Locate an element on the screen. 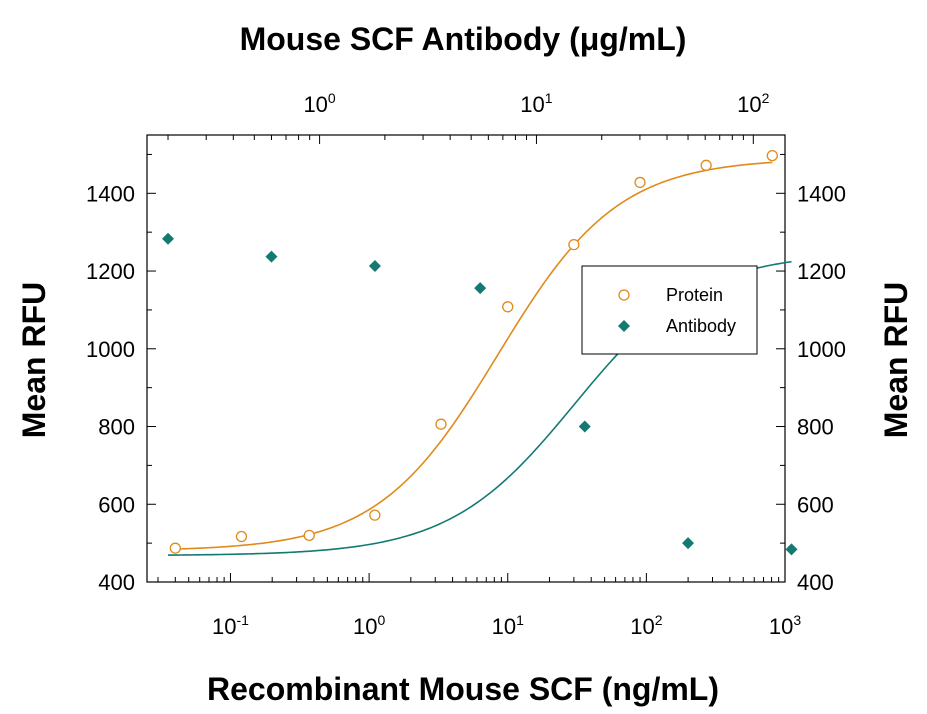  top-x-tick-label: 10¹ is located at coordinates (536, 103).